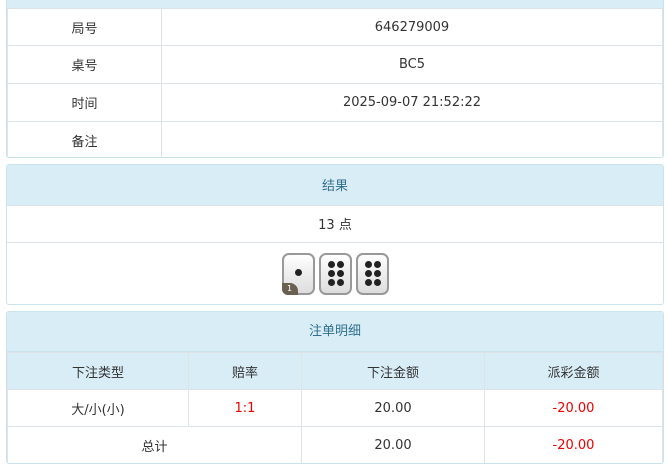 The width and height of the screenshot is (668, 471). What do you see at coordinates (412, 64) in the screenshot?
I see `table-id: BC5` at bounding box center [412, 64].